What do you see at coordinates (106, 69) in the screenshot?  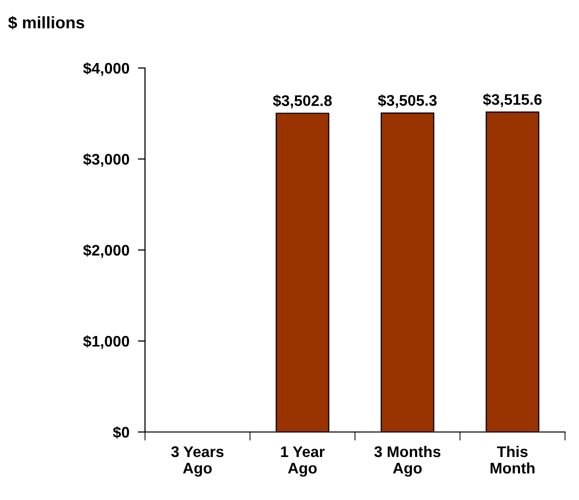 I see `y-tick-label: $4,000` at bounding box center [106, 69].